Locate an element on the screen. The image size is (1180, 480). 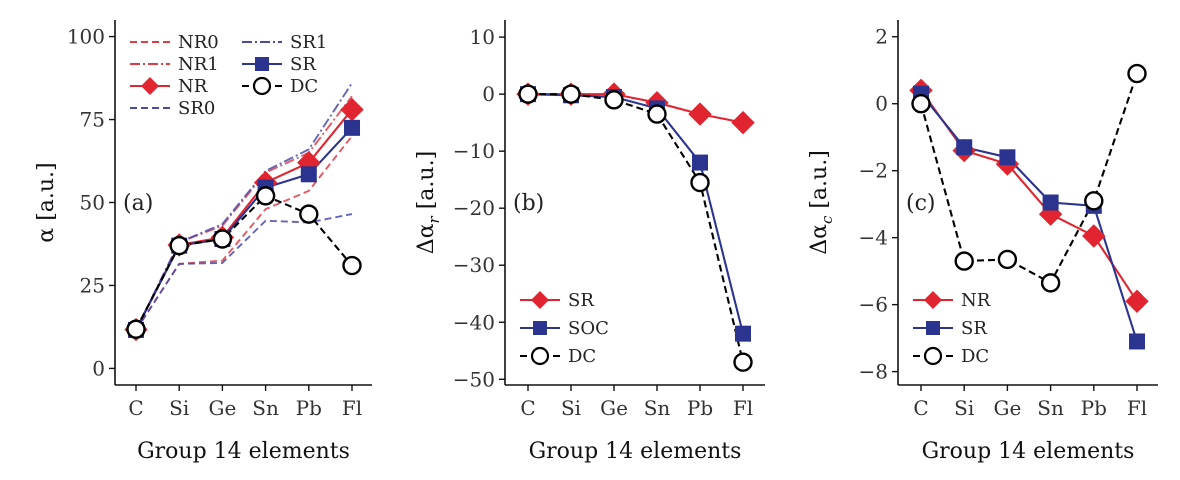
series-line-sr0 is located at coordinates (244, 272).